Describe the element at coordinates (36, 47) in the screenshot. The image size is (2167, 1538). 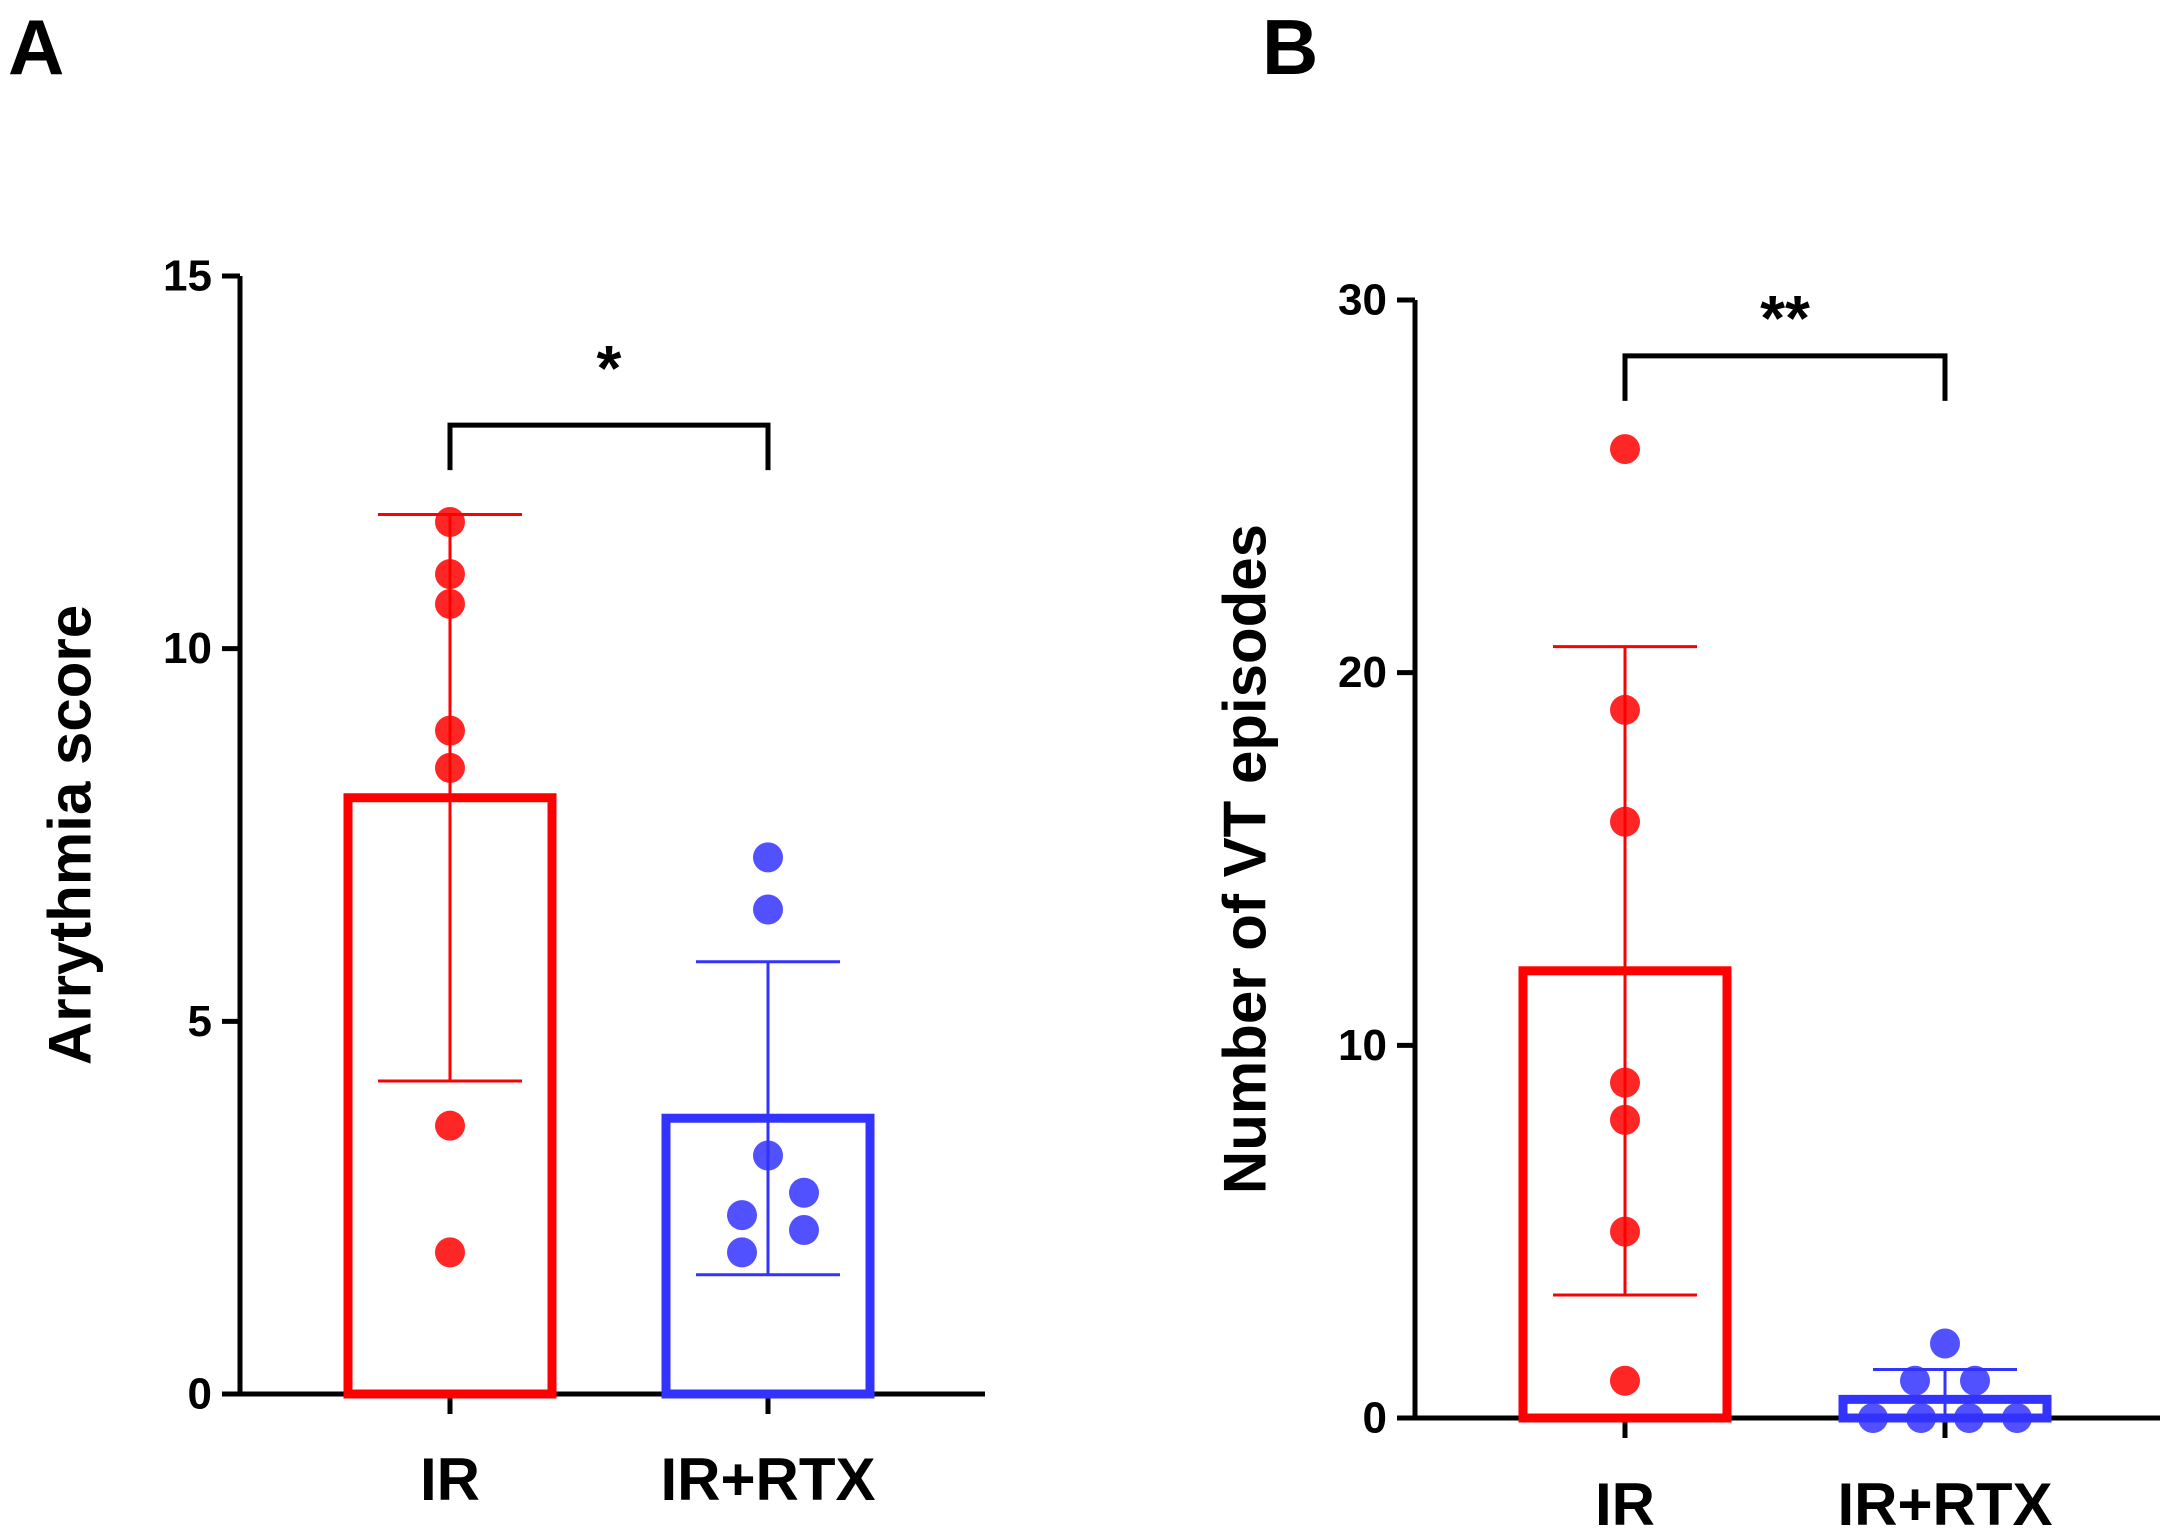
I see `panel-label: A` at that location.